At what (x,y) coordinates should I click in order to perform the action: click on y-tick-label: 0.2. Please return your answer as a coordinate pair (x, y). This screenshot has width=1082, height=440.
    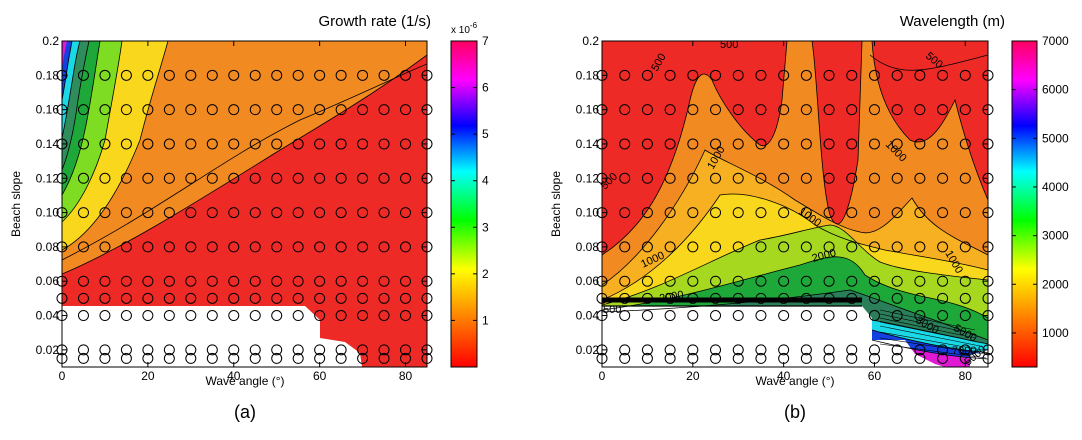
    Looking at the image, I should click on (50, 41).